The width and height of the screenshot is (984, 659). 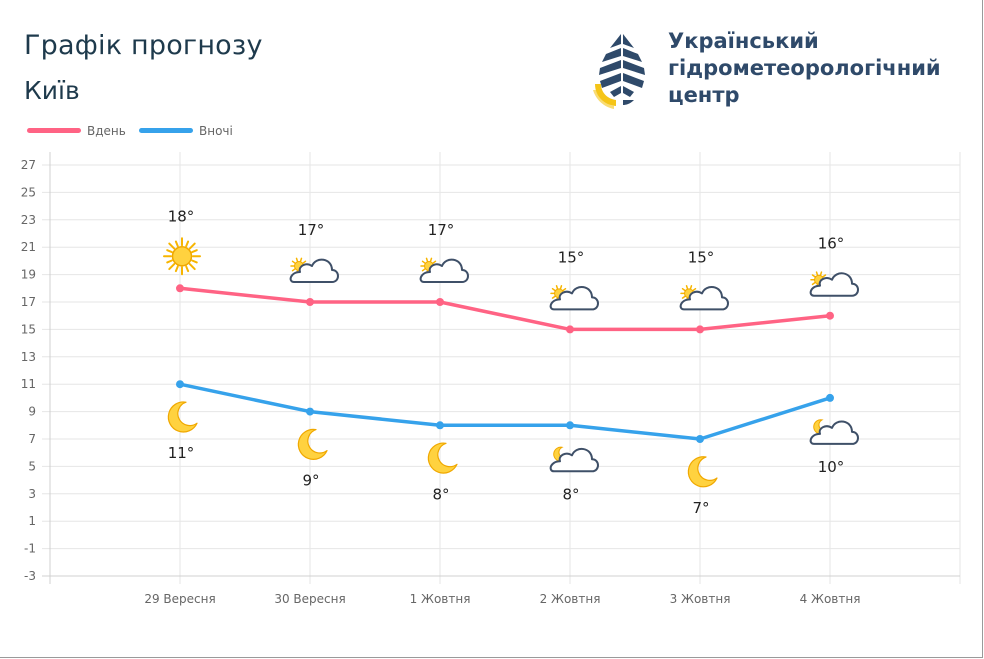 I want to click on x-tick-label: 1 Жовтня, so click(x=440, y=599).